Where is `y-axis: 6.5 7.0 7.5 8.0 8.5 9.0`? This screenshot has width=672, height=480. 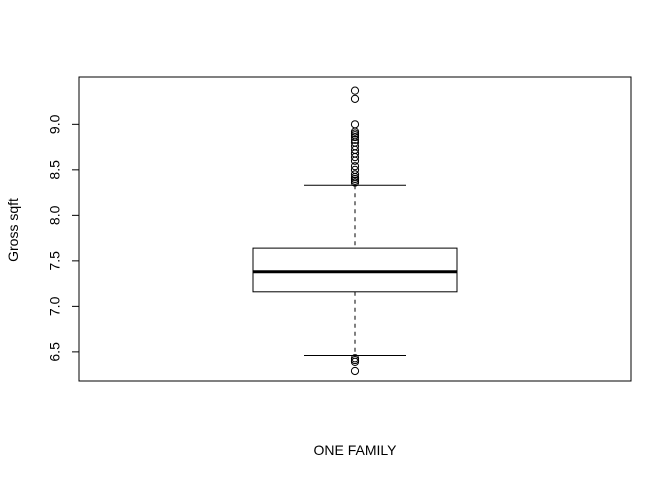
y-axis: 6.5 7.0 7.5 8.0 8.5 9.0 is located at coordinates (63, 238).